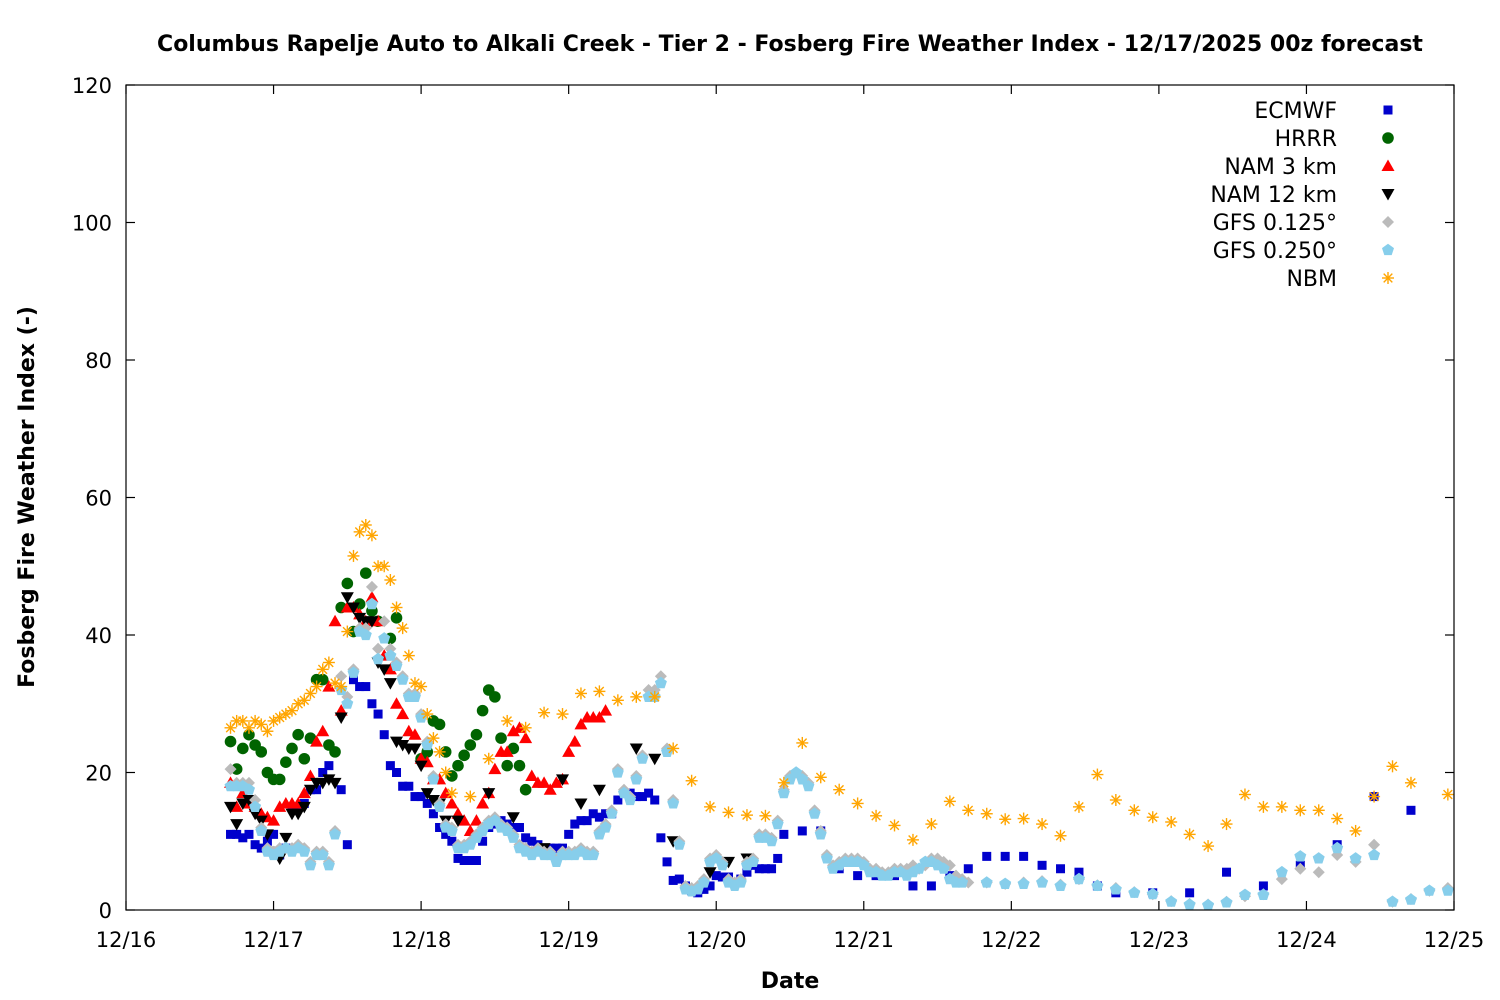 Image resolution: width=1500 pixels, height=1000 pixels. What do you see at coordinates (98, 361) in the screenshot?
I see `y-tick-label: 80` at bounding box center [98, 361].